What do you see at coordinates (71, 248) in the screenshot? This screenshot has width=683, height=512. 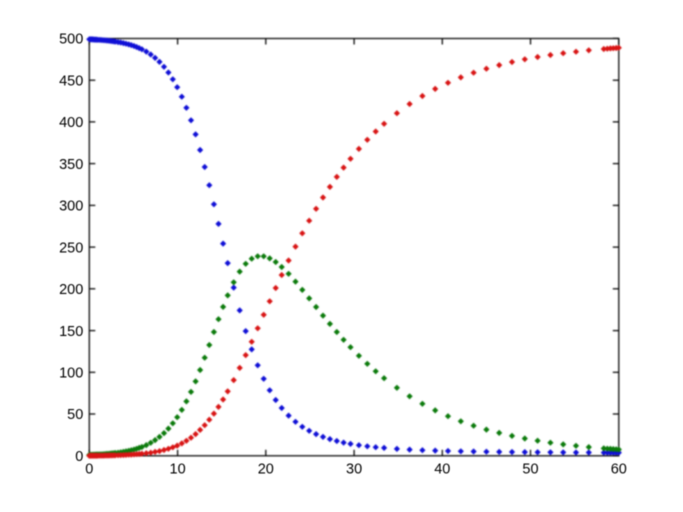 I see `svg-text: 250` at bounding box center [71, 248].